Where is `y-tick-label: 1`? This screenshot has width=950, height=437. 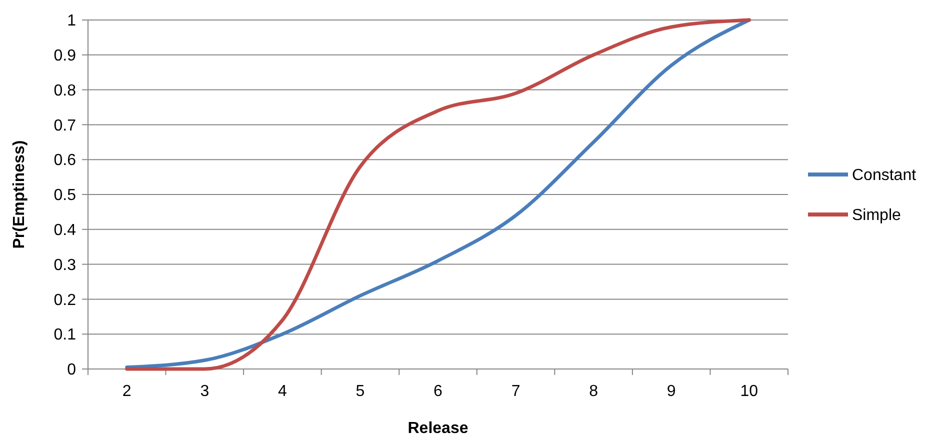 y-tick-label: 1 is located at coordinates (71, 21).